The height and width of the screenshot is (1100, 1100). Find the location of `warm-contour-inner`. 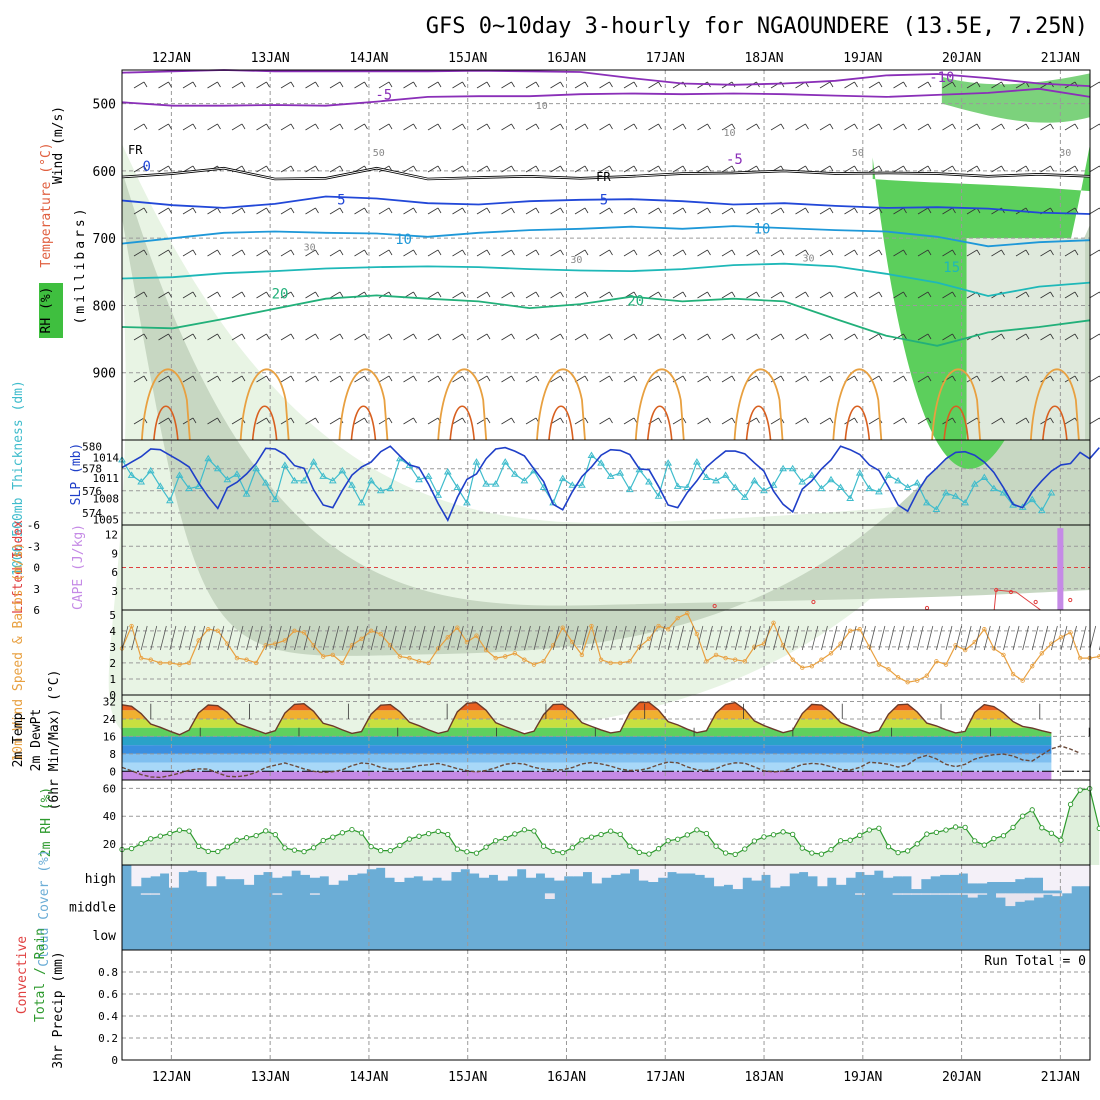

warm-contour-inner is located at coordinates (363, 423).